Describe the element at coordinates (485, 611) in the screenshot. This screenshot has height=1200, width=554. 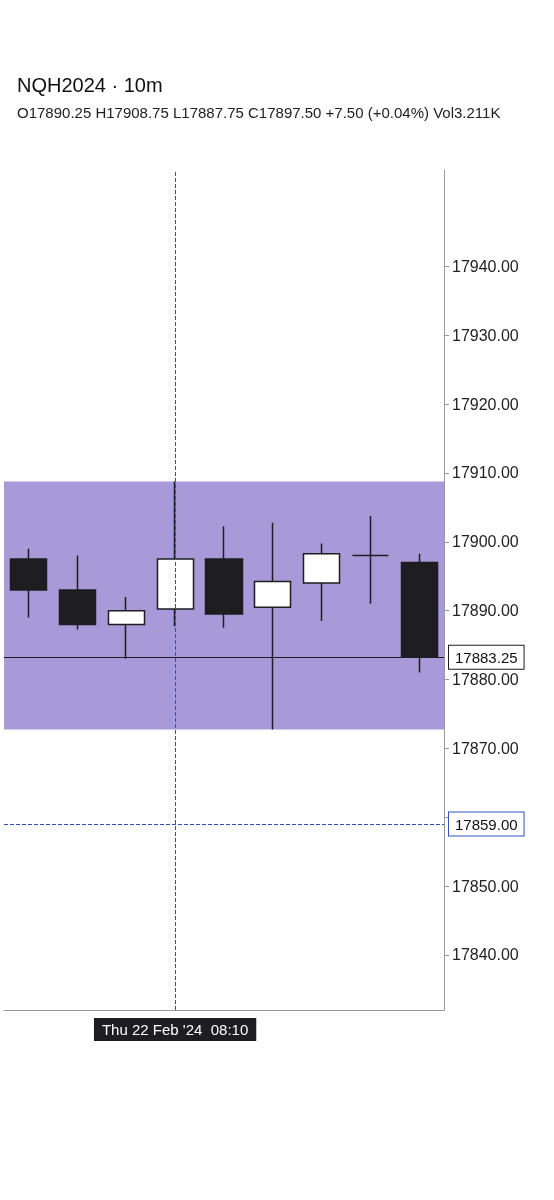
I see `y-tick-label: 17890.00` at that location.